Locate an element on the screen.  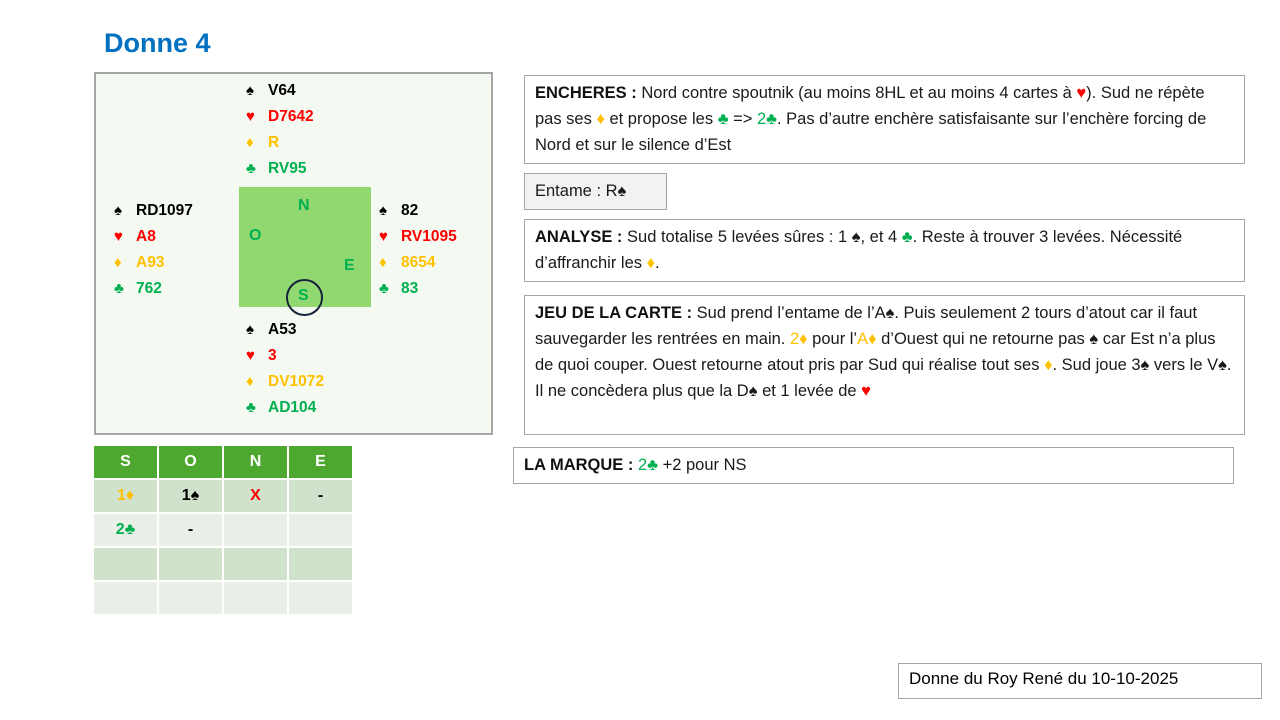
suit-row-diamond: ♦ A93 is located at coordinates (153, 263).